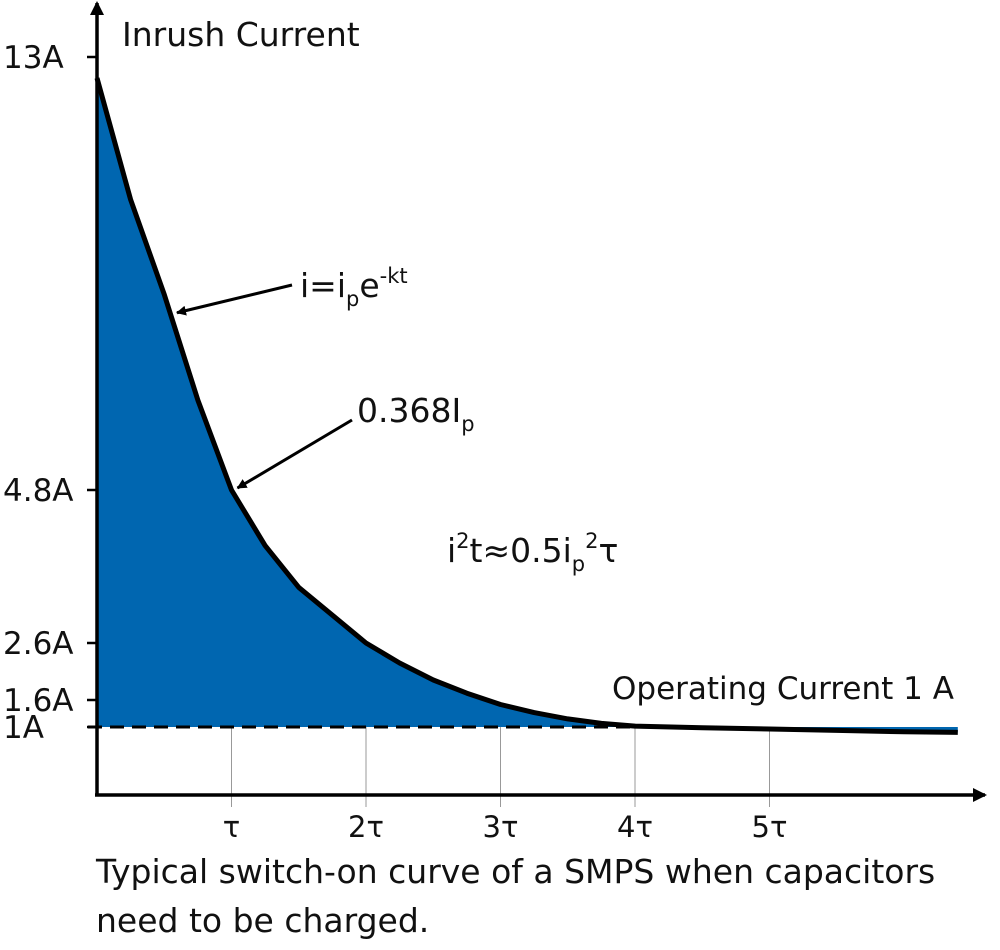  What do you see at coordinates (23, 728) in the screenshot?
I see `y-tick-label: 1A` at bounding box center [23, 728].